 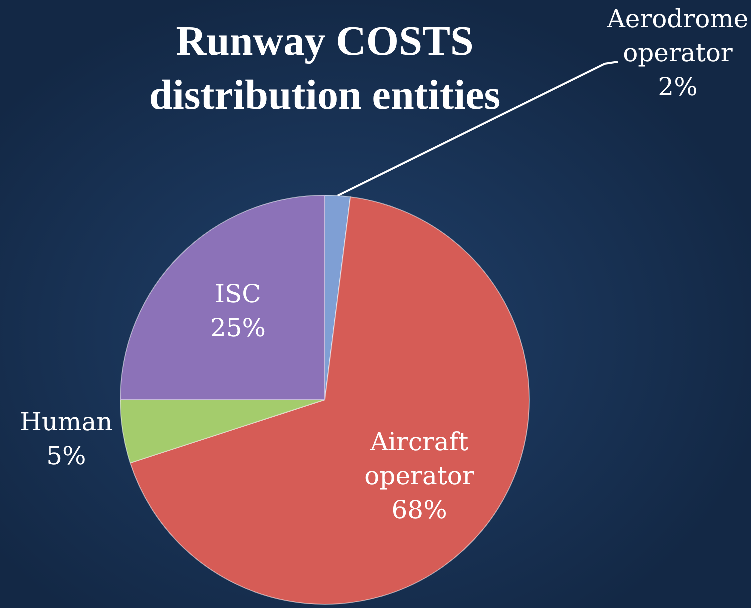 What do you see at coordinates (238, 294) in the screenshot?
I see `slice-label: ISC` at bounding box center [238, 294].